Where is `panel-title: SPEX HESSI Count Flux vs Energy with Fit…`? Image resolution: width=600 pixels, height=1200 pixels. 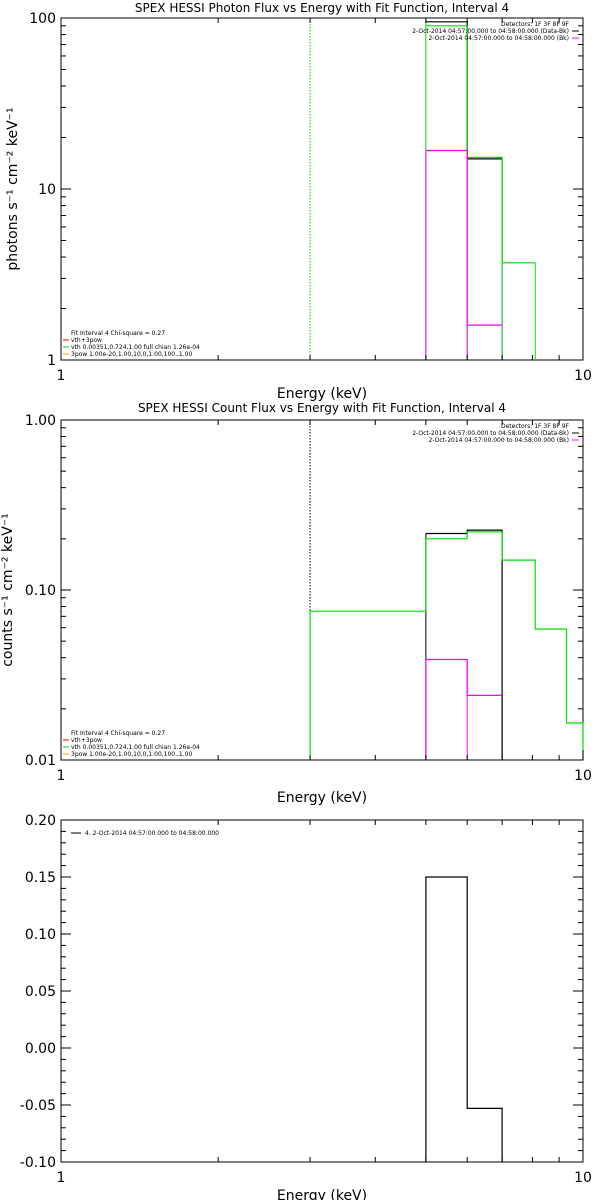
panel-title: SPEX HESSI Count Flux vs Energy with Fit… is located at coordinates (322, 408).